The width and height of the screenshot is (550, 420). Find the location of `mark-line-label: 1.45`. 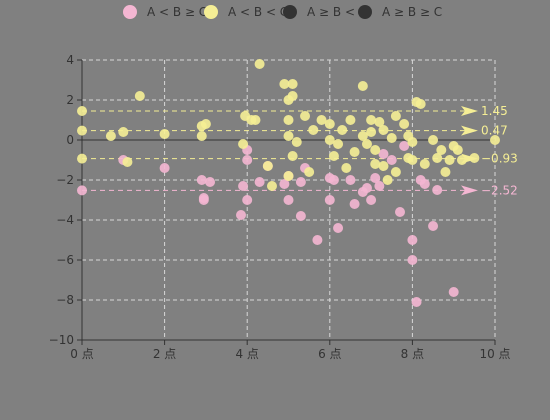

mark-line-label: 1.45 is located at coordinates (494, 111).